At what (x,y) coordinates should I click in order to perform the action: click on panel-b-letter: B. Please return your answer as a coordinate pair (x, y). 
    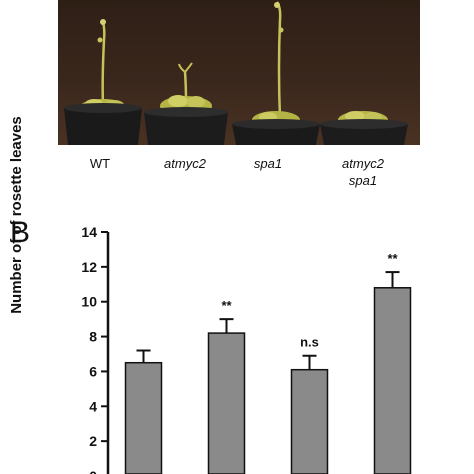
    Looking at the image, I should click on (20, 232).